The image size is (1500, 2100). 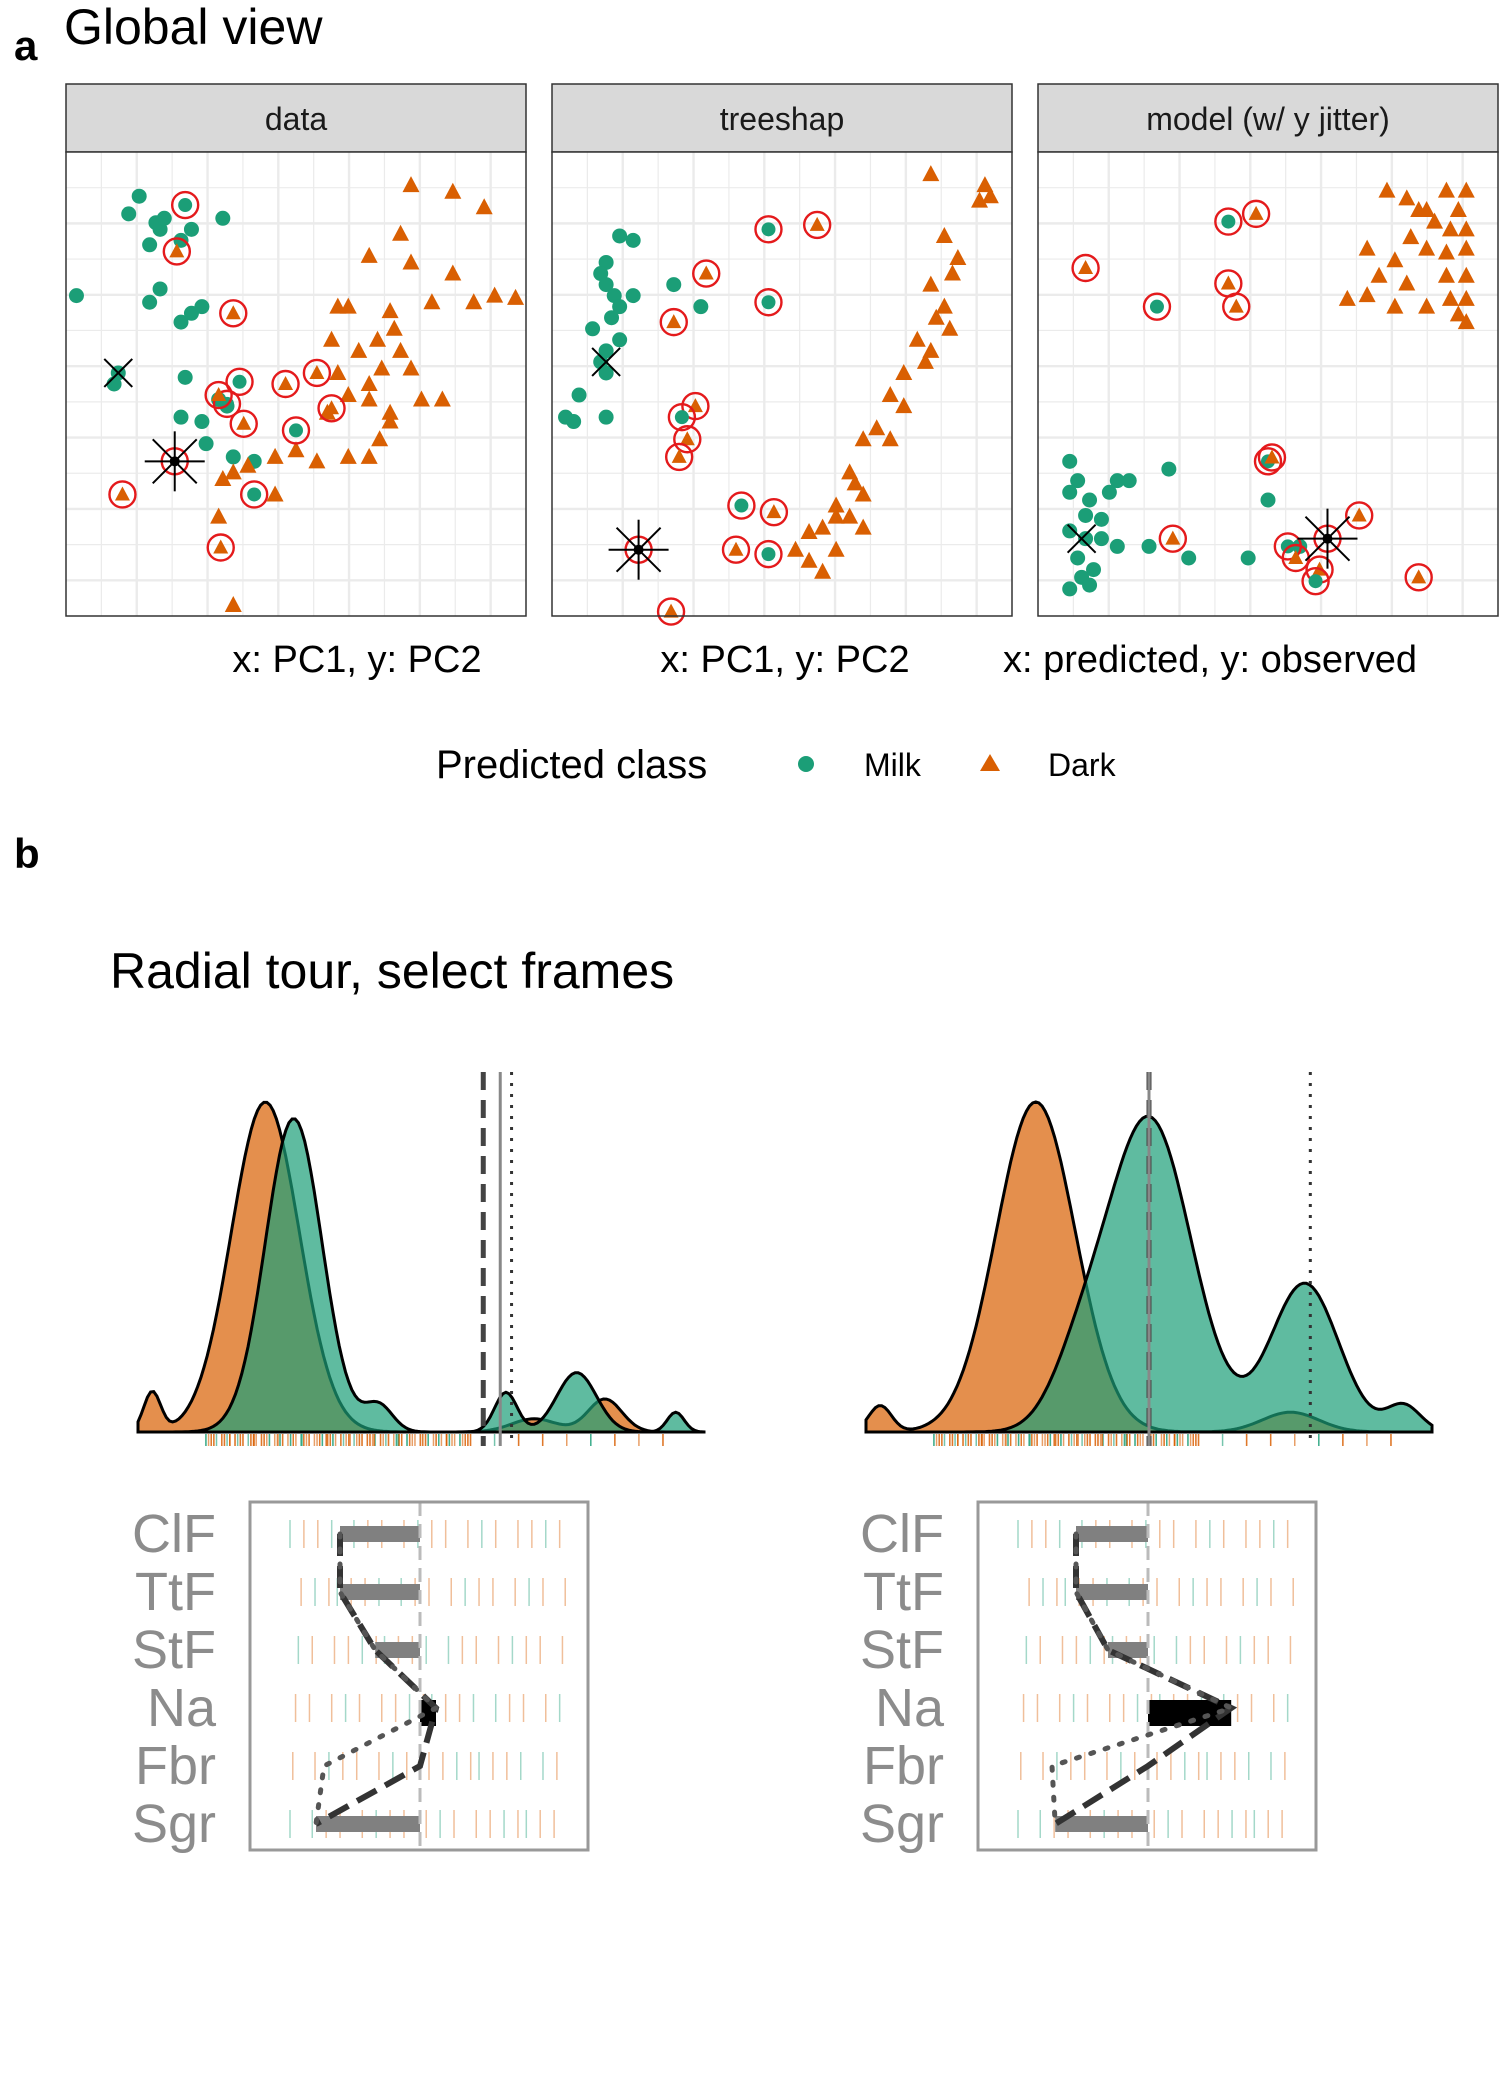 What do you see at coordinates (902, 1824) in the screenshot?
I see `variable-label: Sgr` at bounding box center [902, 1824].